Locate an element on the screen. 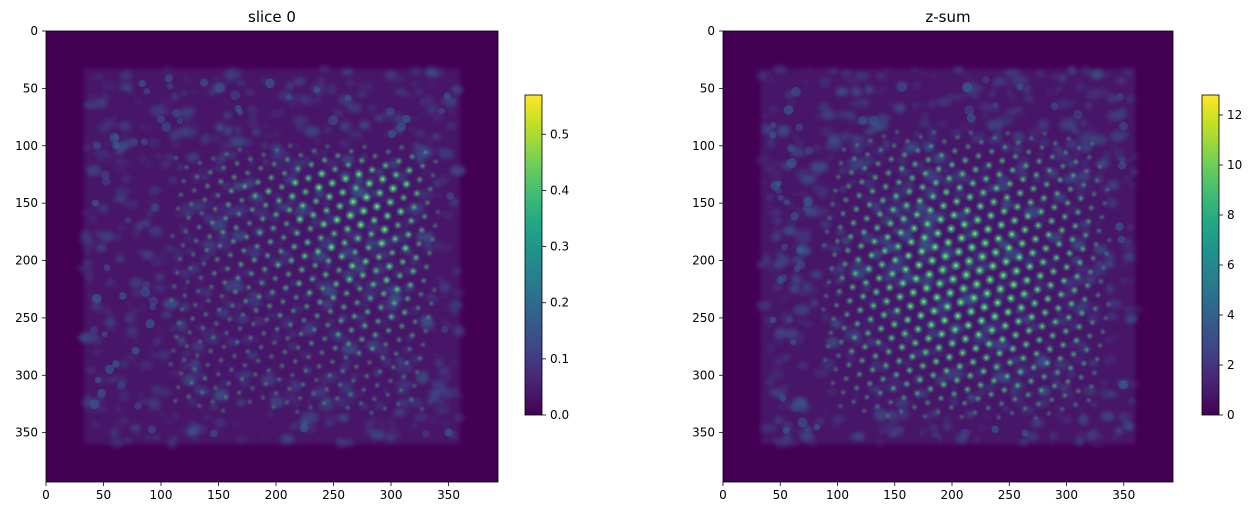 The width and height of the screenshot is (1255, 516). x-tick-label: 300 is located at coordinates (1066, 495).